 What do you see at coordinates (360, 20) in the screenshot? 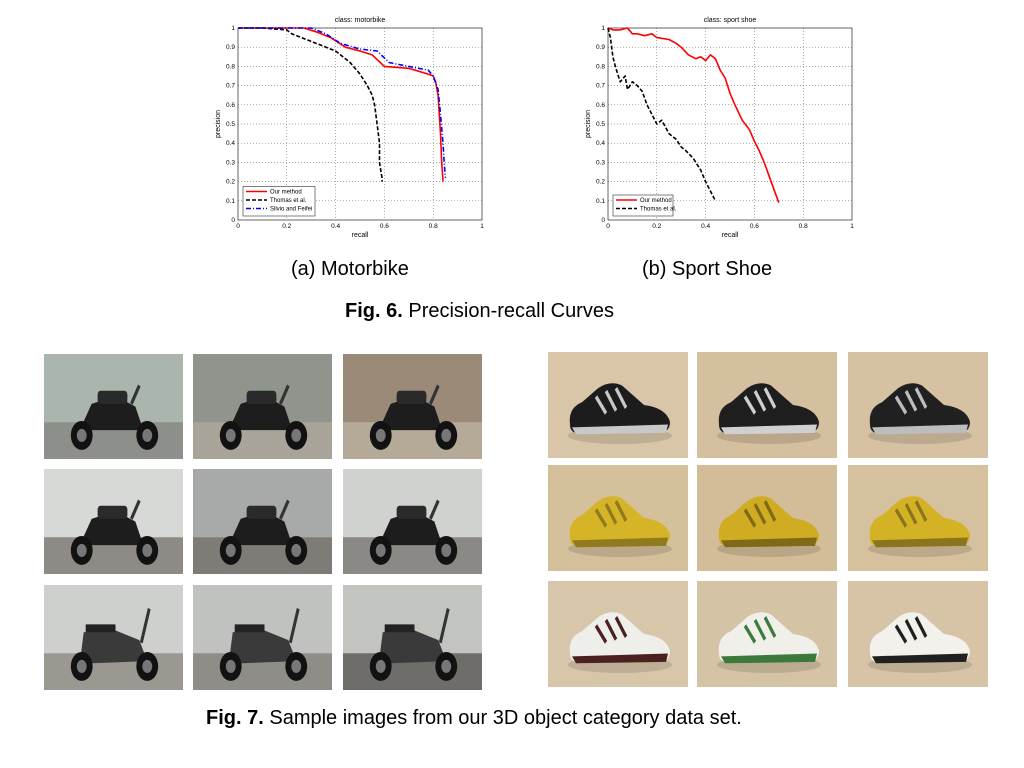
I see `chart-title: class: motorbike` at bounding box center [360, 20].